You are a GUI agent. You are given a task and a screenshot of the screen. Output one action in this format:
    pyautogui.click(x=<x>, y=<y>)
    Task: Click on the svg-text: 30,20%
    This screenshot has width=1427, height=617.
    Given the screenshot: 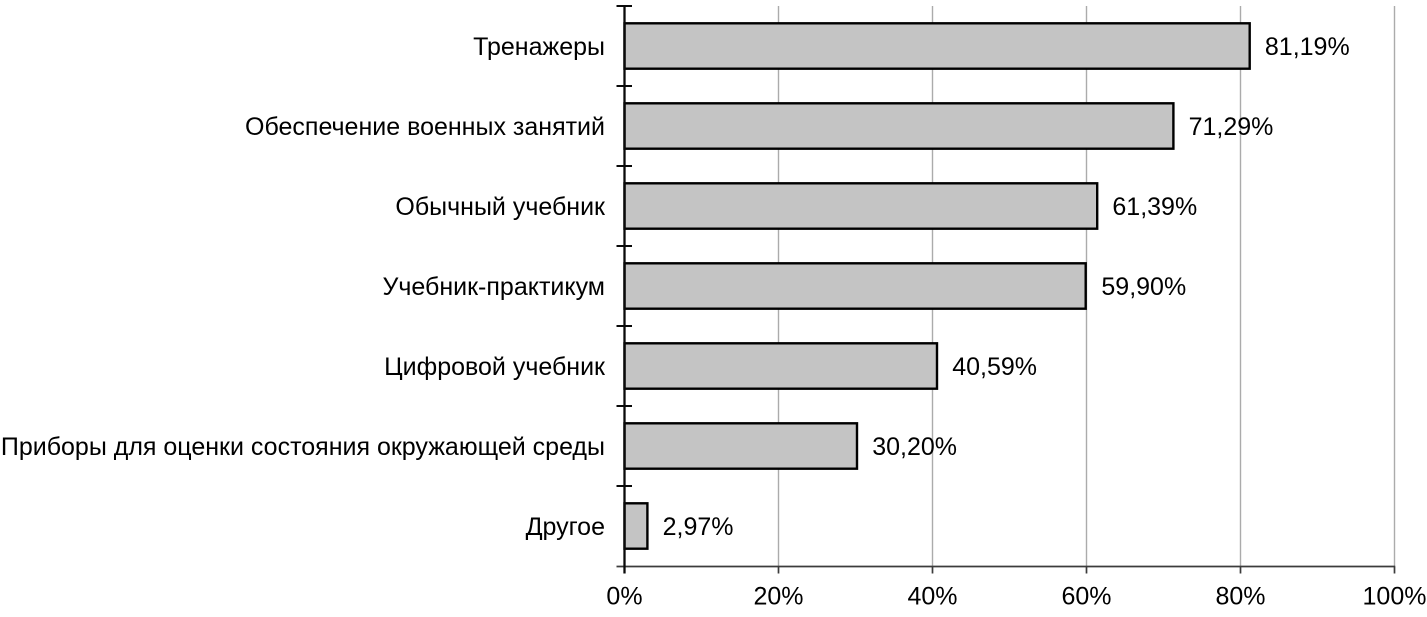 What is the action you would take?
    pyautogui.click(x=914, y=447)
    